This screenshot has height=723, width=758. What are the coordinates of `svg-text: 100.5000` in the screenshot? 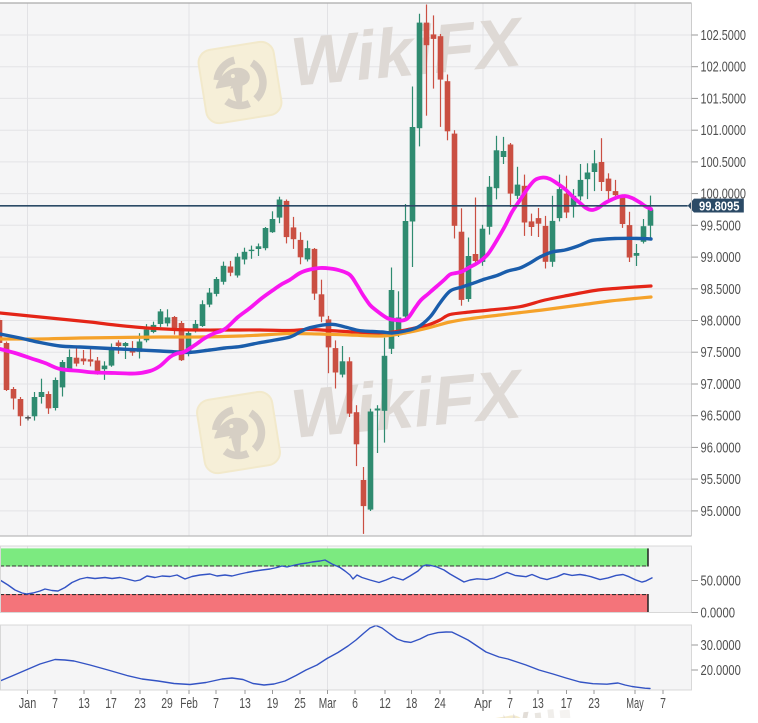 It's located at (724, 163).